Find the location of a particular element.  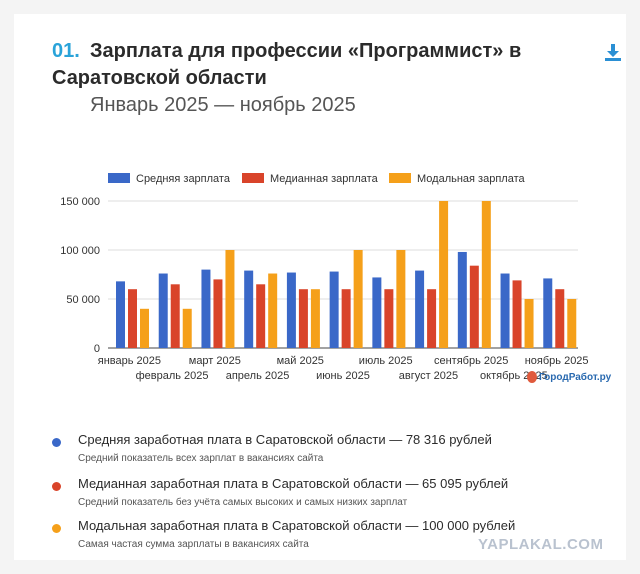

x-tick-label: январь 2025 is located at coordinates (129, 361).